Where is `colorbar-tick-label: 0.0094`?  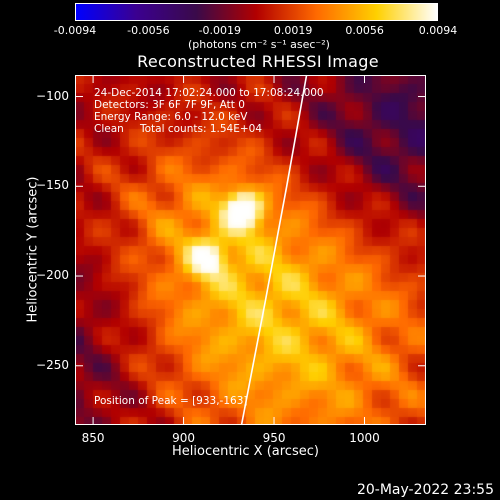
colorbar-tick-label: 0.0094 is located at coordinates (438, 30).